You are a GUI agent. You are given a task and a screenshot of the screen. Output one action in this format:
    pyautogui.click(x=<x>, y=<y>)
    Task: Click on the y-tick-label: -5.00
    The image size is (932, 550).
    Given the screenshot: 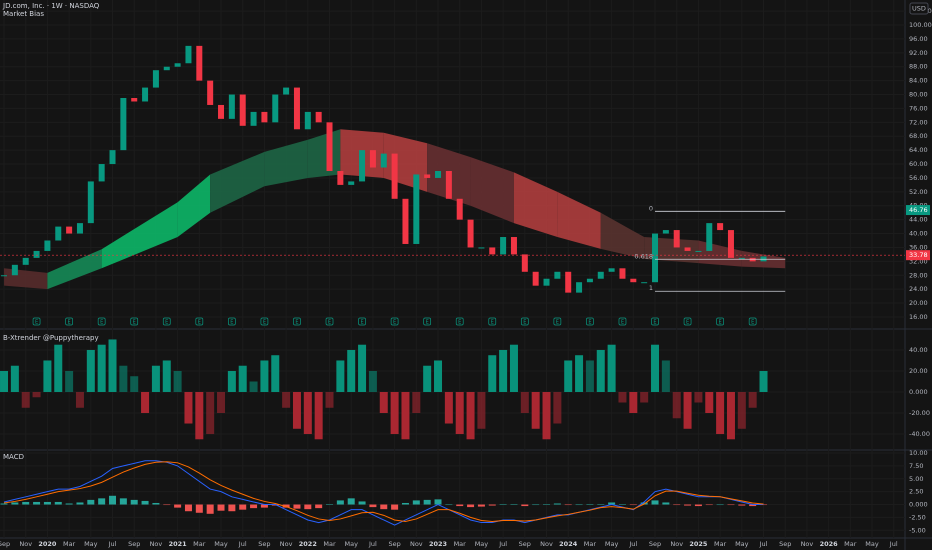 What is the action you would take?
    pyautogui.click(x=917, y=530)
    